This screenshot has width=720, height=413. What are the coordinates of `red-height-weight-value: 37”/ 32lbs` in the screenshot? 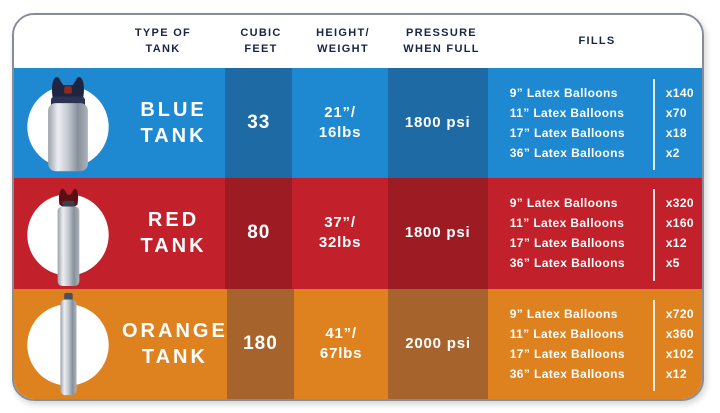 It's located at (340, 233).